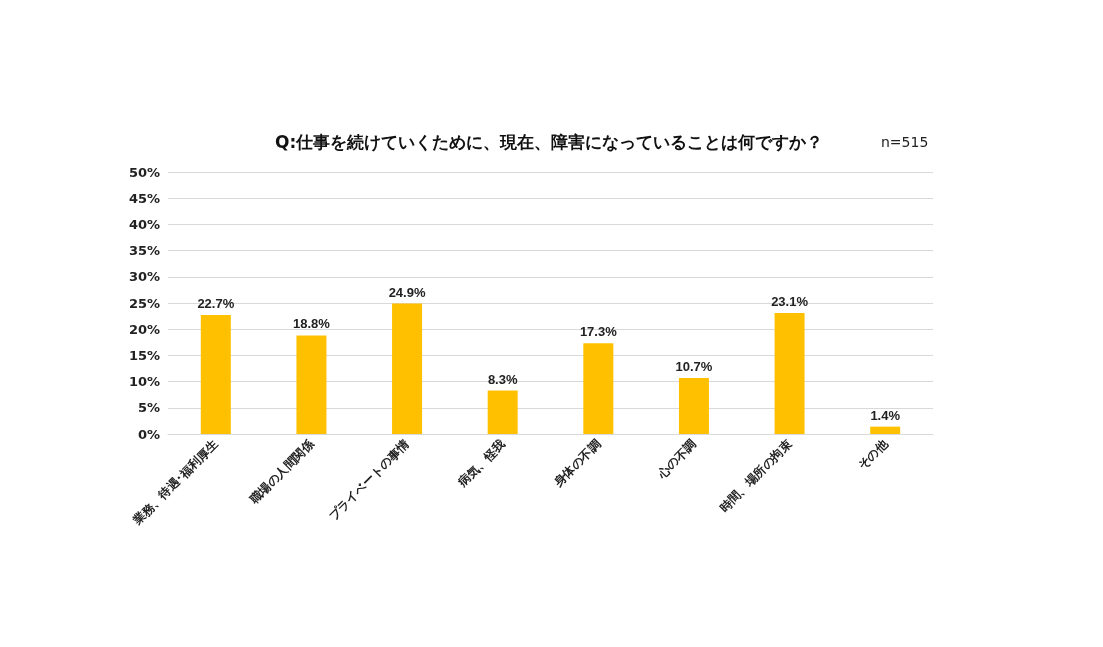 Image resolution: width=1103 pixels, height=647 pixels. Describe the element at coordinates (282, 472) in the screenshot. I see `x-tick-label: 職場の人間関係` at that location.